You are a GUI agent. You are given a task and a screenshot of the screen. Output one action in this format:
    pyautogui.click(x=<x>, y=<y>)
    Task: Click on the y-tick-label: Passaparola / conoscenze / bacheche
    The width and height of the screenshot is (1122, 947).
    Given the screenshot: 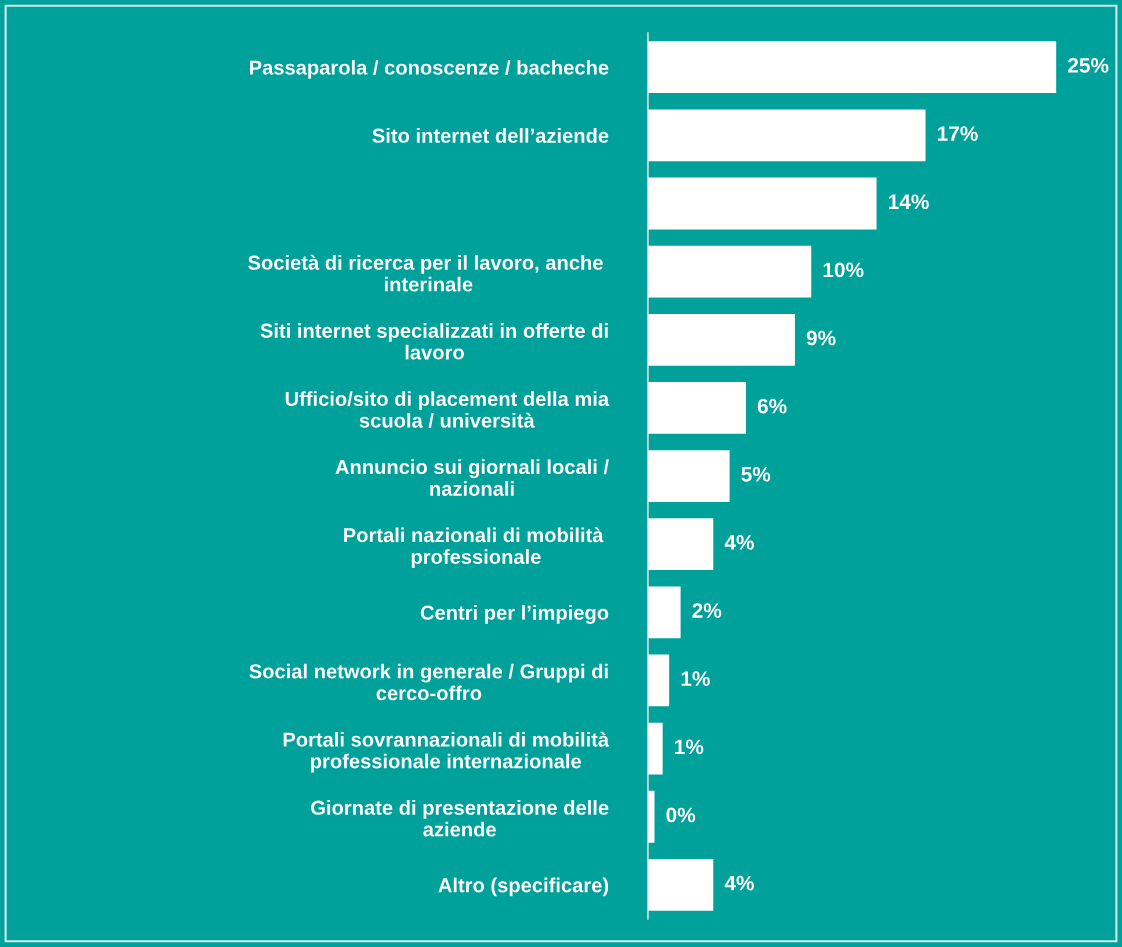 What is the action you would take?
    pyautogui.click(x=429, y=69)
    